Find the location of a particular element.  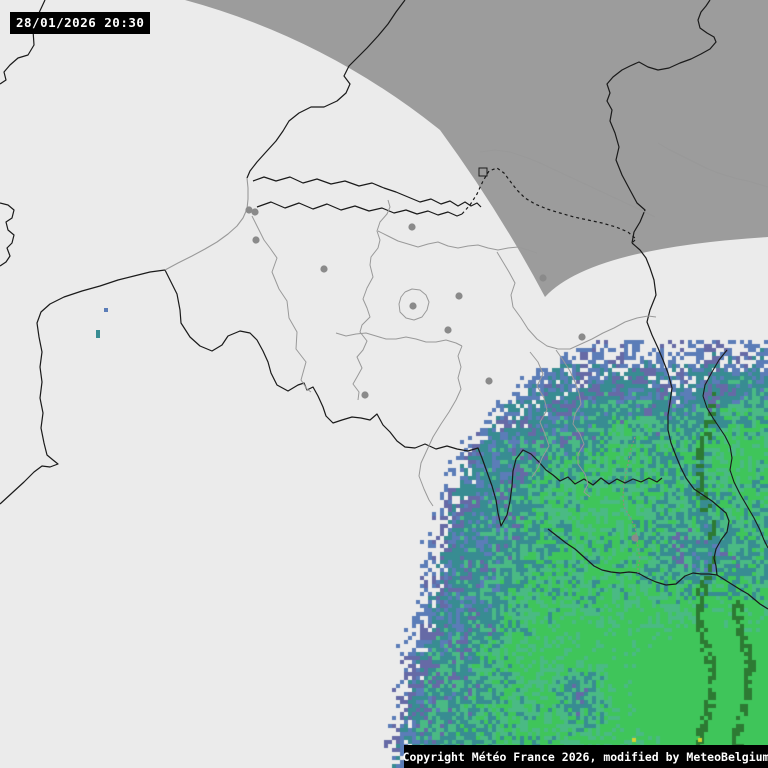

brussels-region-ring is located at coordinates (414, 304).